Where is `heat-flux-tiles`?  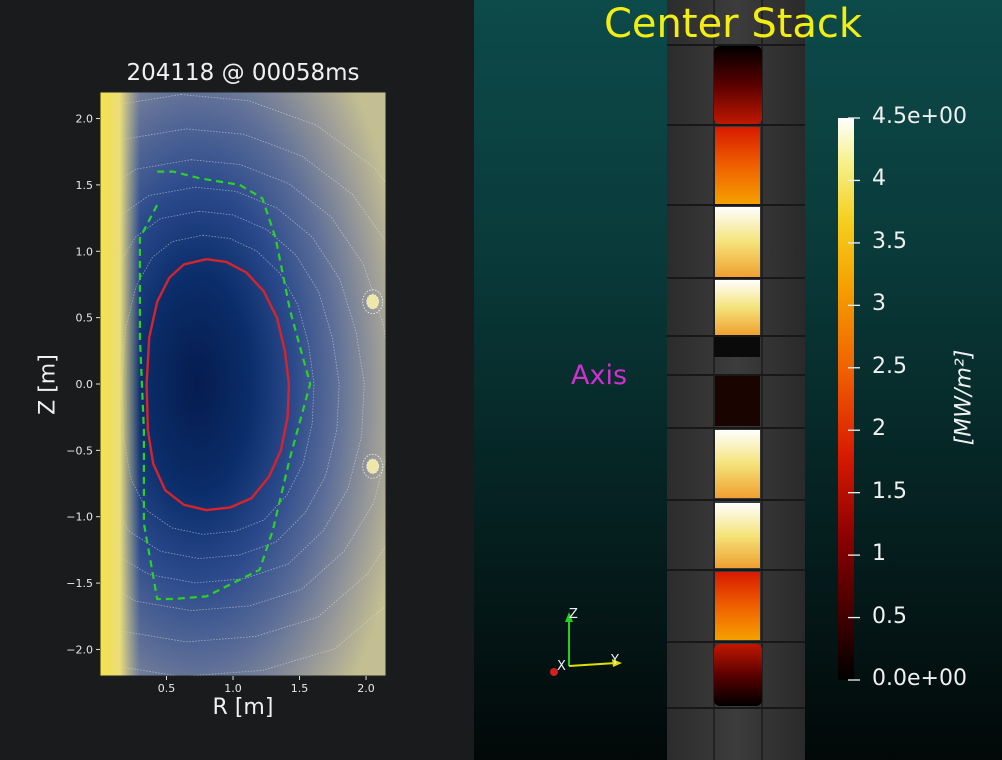 heat-flux-tiles is located at coordinates (738, 376).